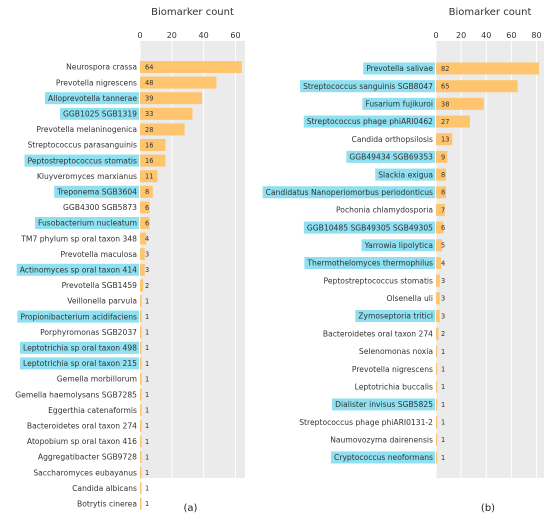 The height and width of the screenshot is (519, 550). Describe the element at coordinates (78, 270) in the screenshot. I see `category-label: Actinomyces sp oral taxon 414` at that location.